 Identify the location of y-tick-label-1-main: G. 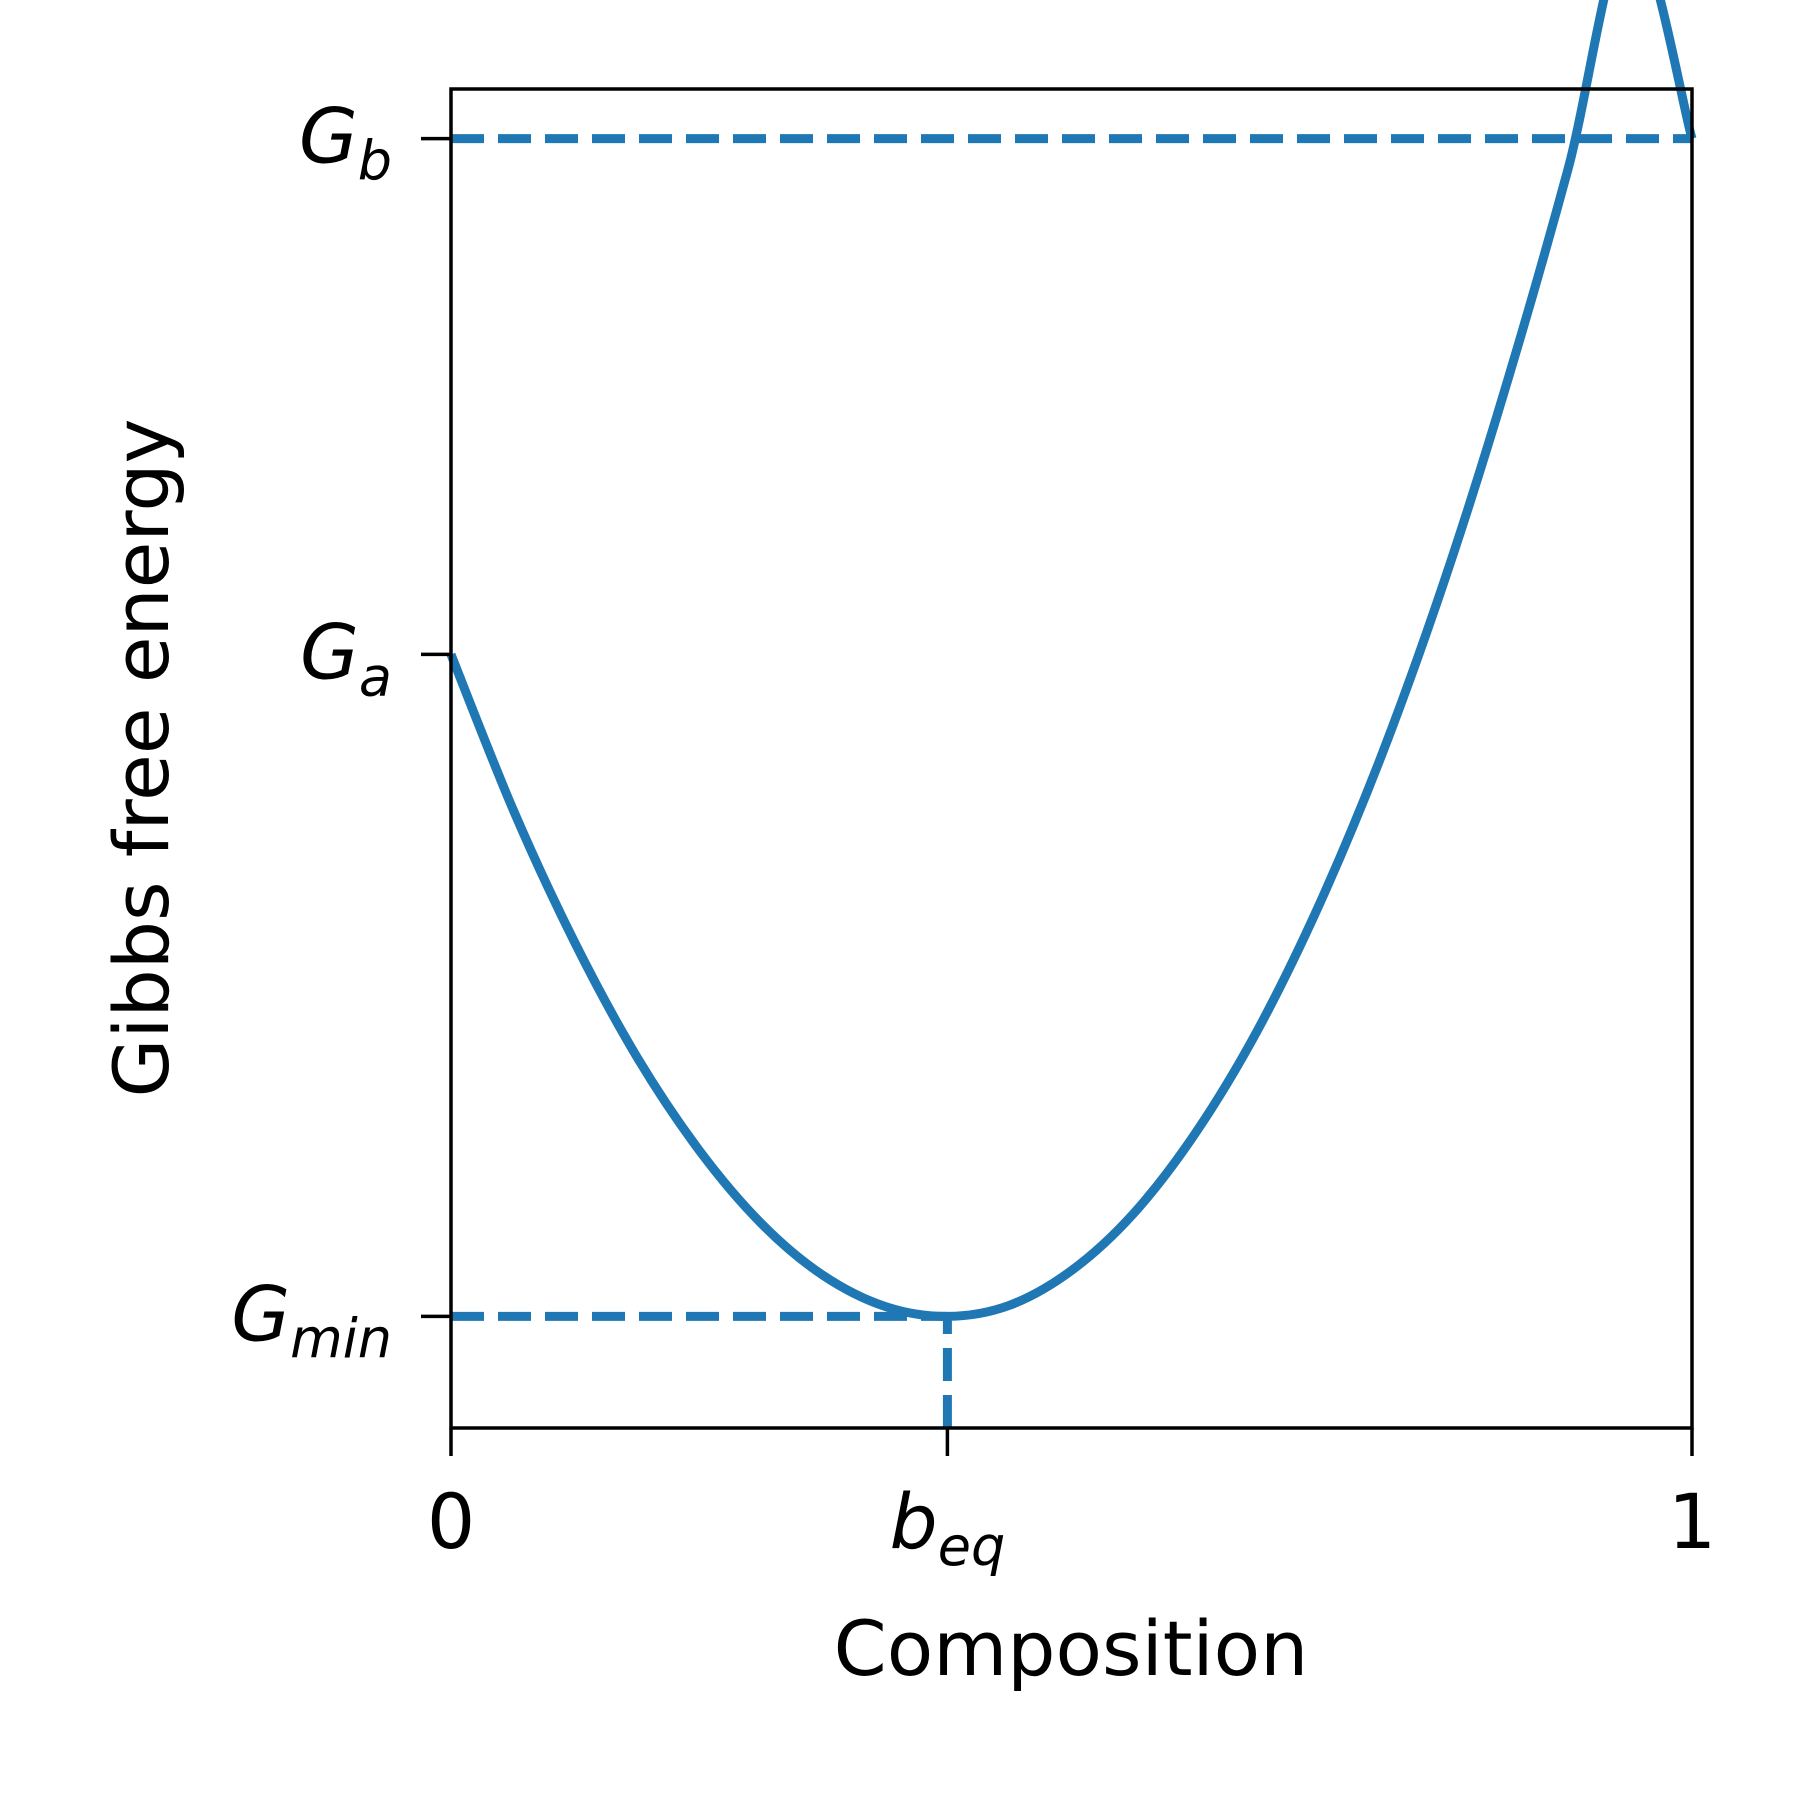
(329, 651).